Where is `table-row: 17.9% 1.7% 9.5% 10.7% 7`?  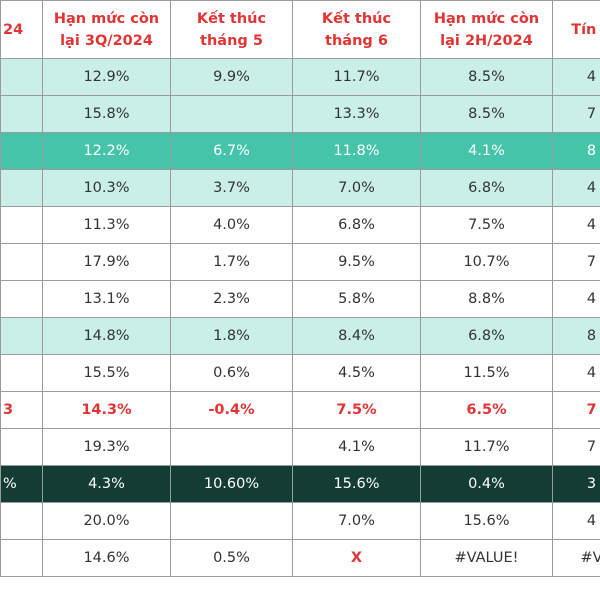
table-row: 17.9% 1.7% 9.5% 10.7% 7 is located at coordinates (300, 262).